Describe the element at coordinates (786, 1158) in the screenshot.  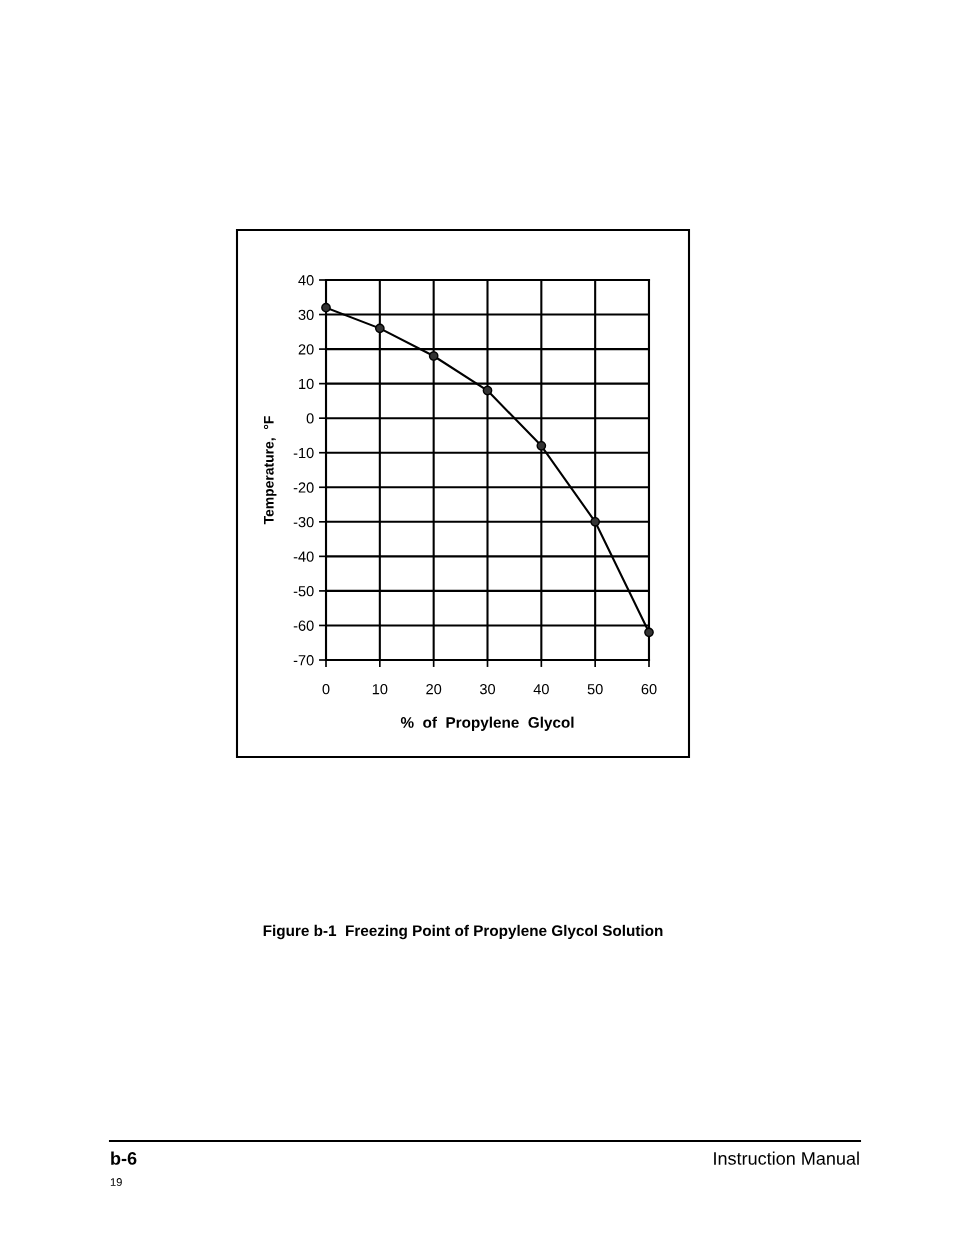
I see `text: Instruction Manual` at that location.